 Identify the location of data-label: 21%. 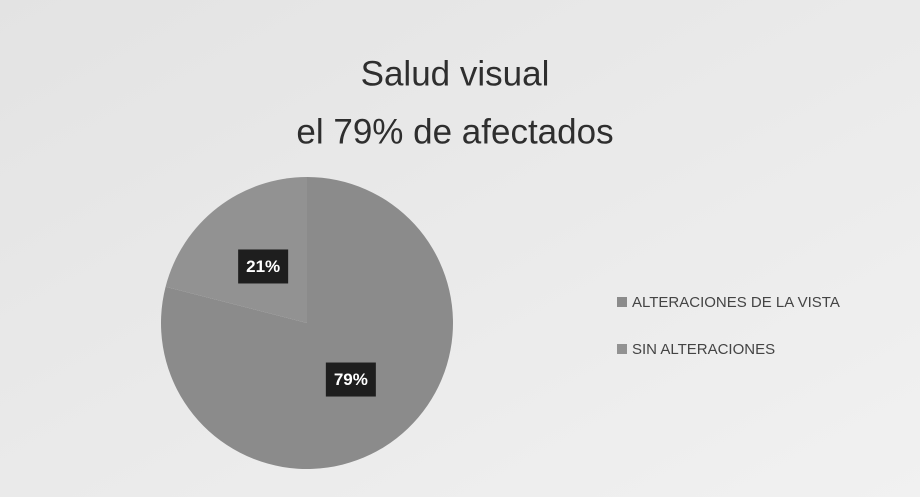
(263, 266).